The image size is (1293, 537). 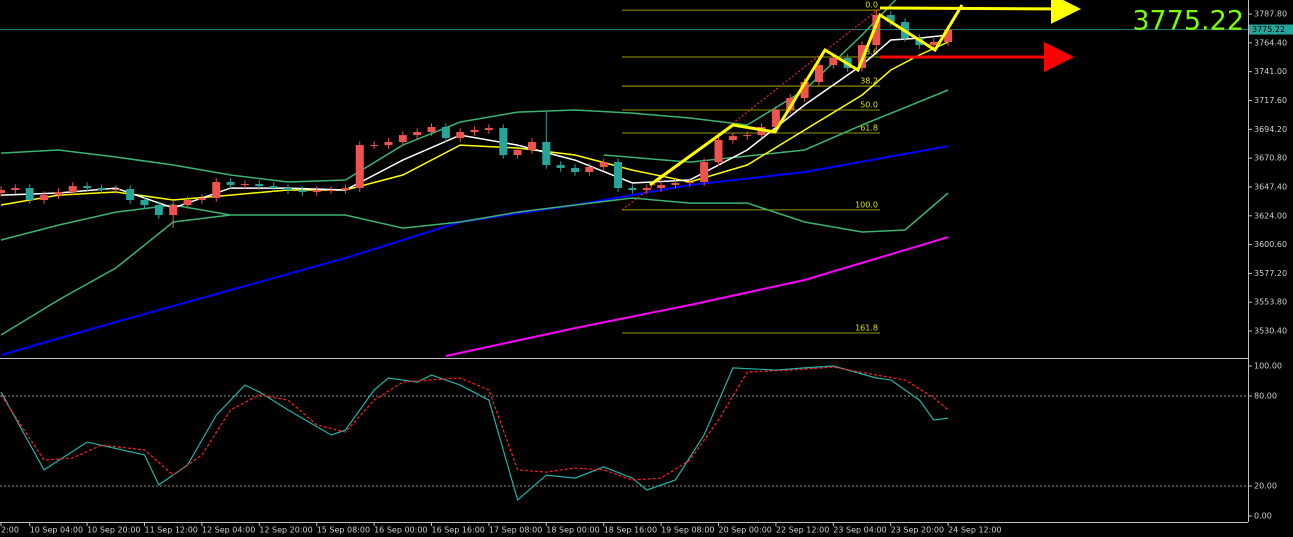 What do you see at coordinates (1263, 516) in the screenshot?
I see `y-tick-label: 0.00` at bounding box center [1263, 516].